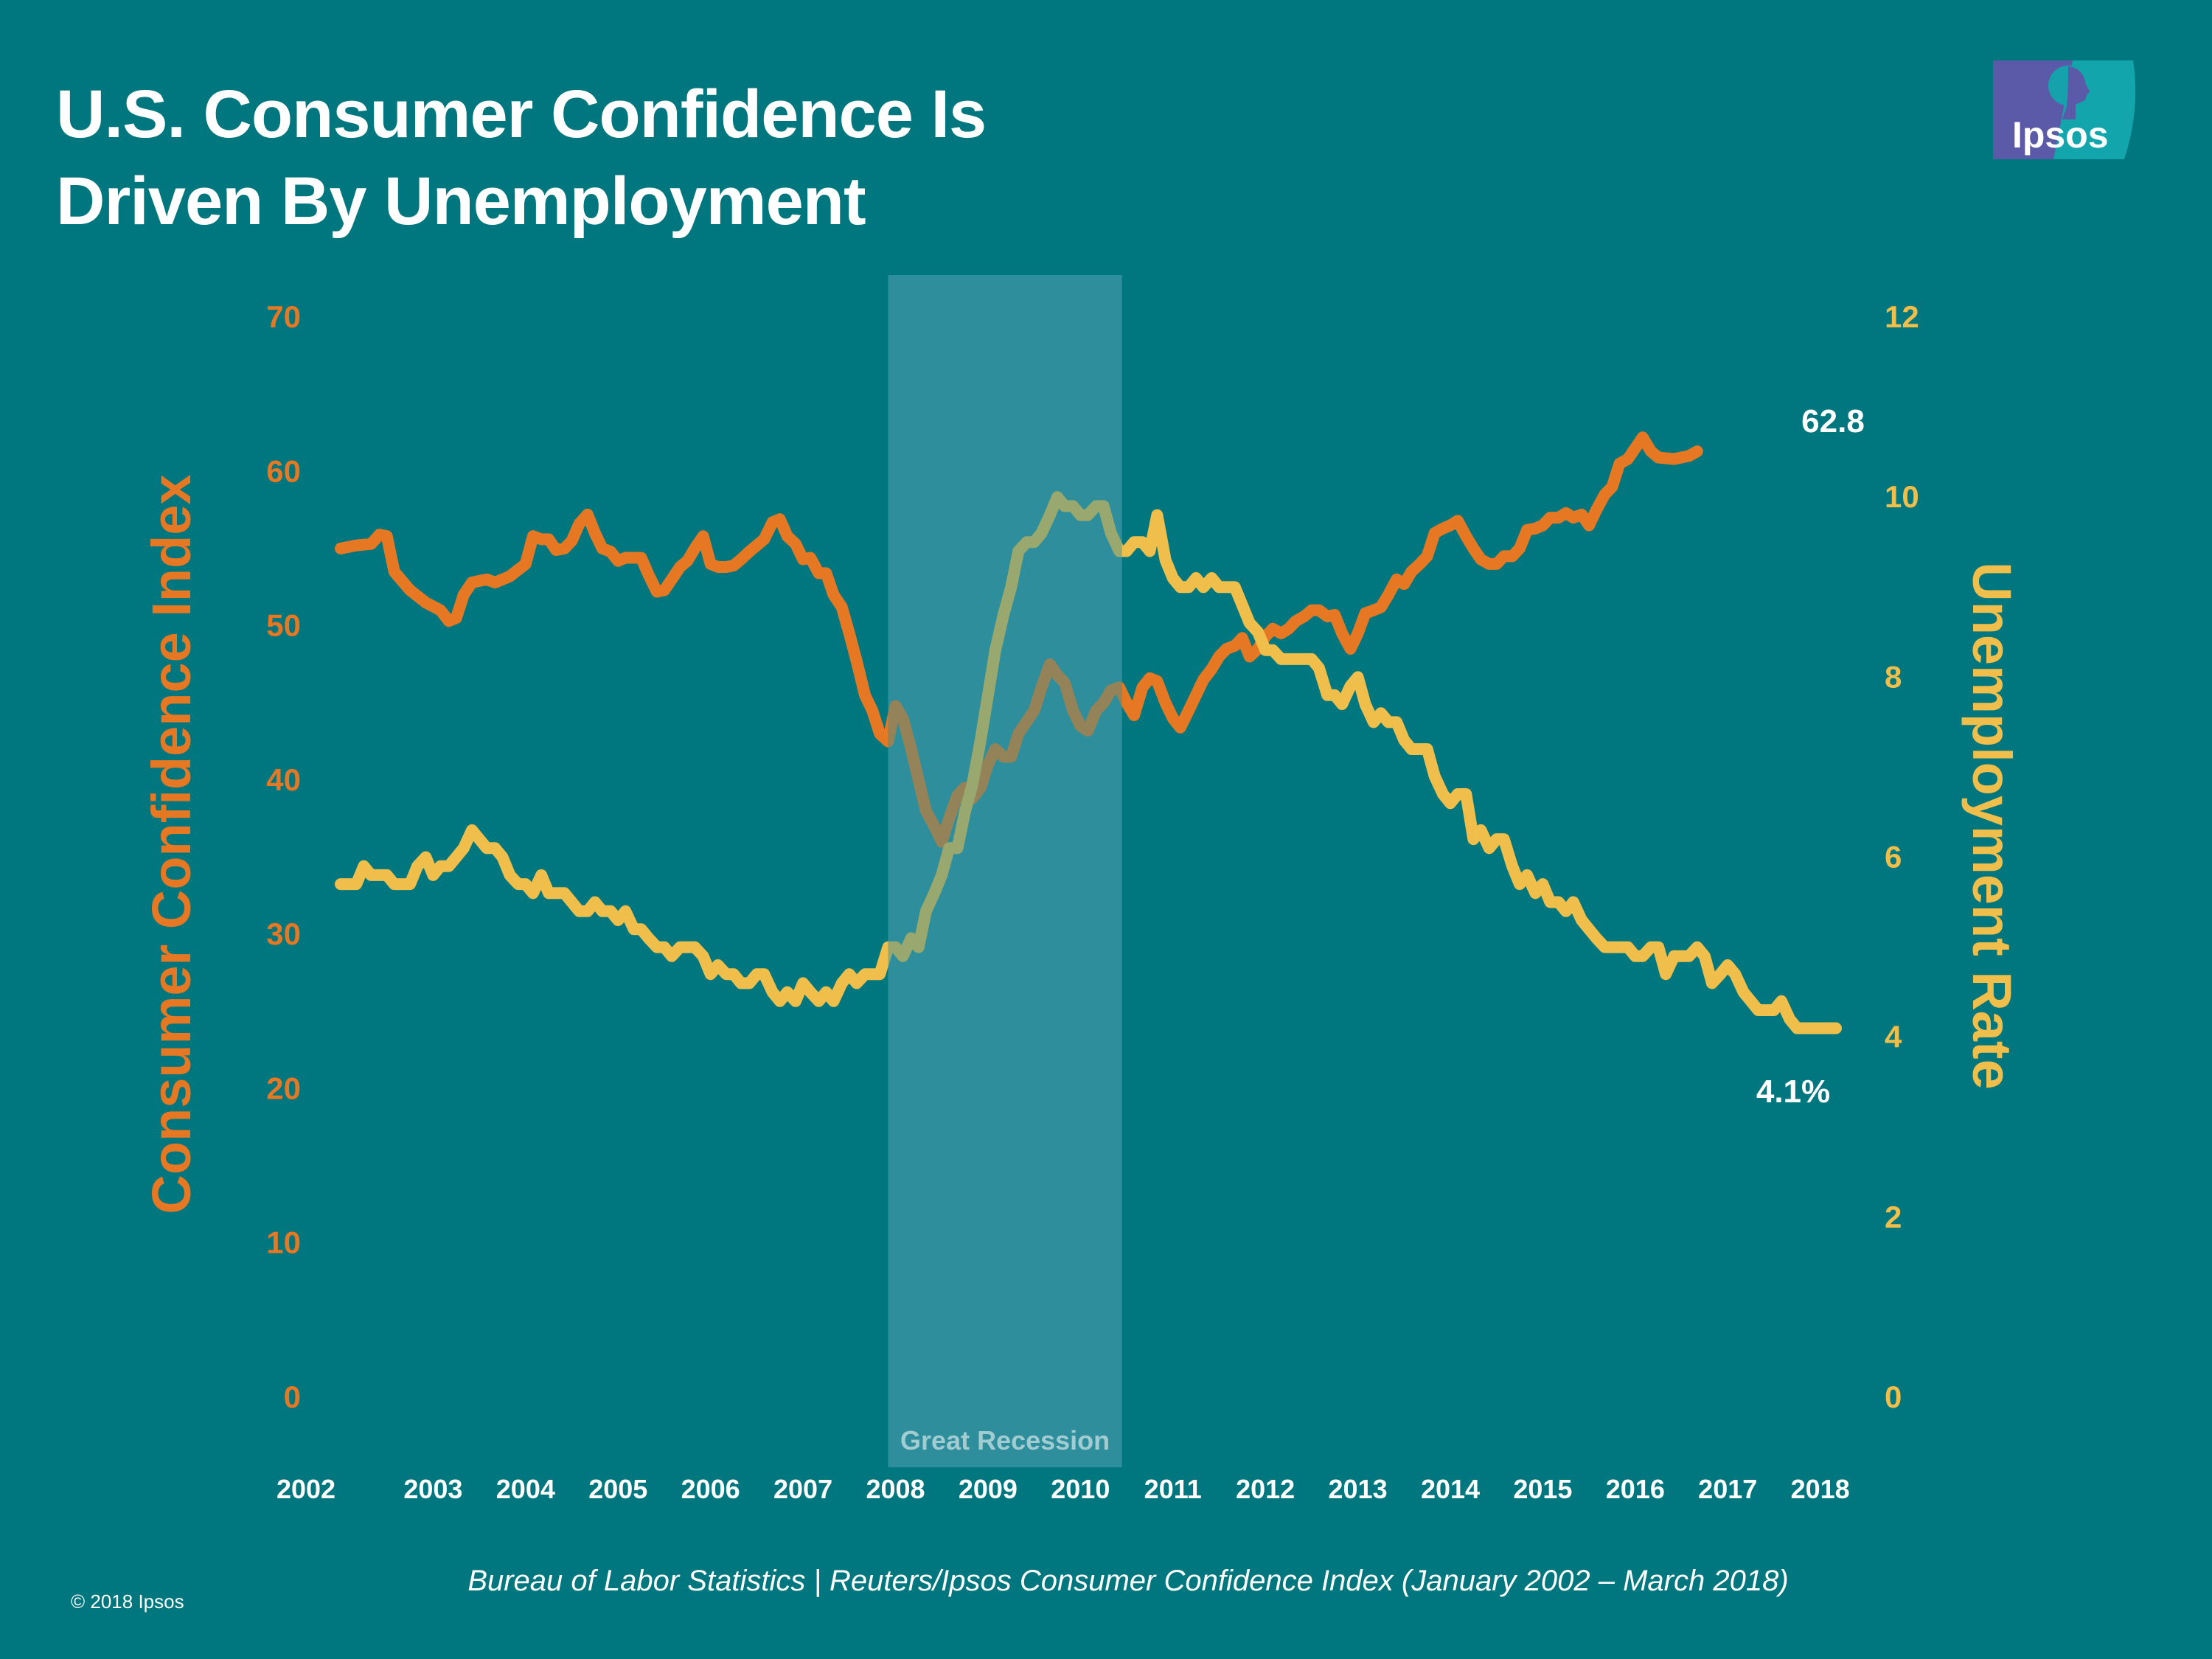 Image resolution: width=2212 pixels, height=1659 pixels. Describe the element at coordinates (1810, 756) in the screenshot. I see `annotations: 62.8 4.1%` at that location.